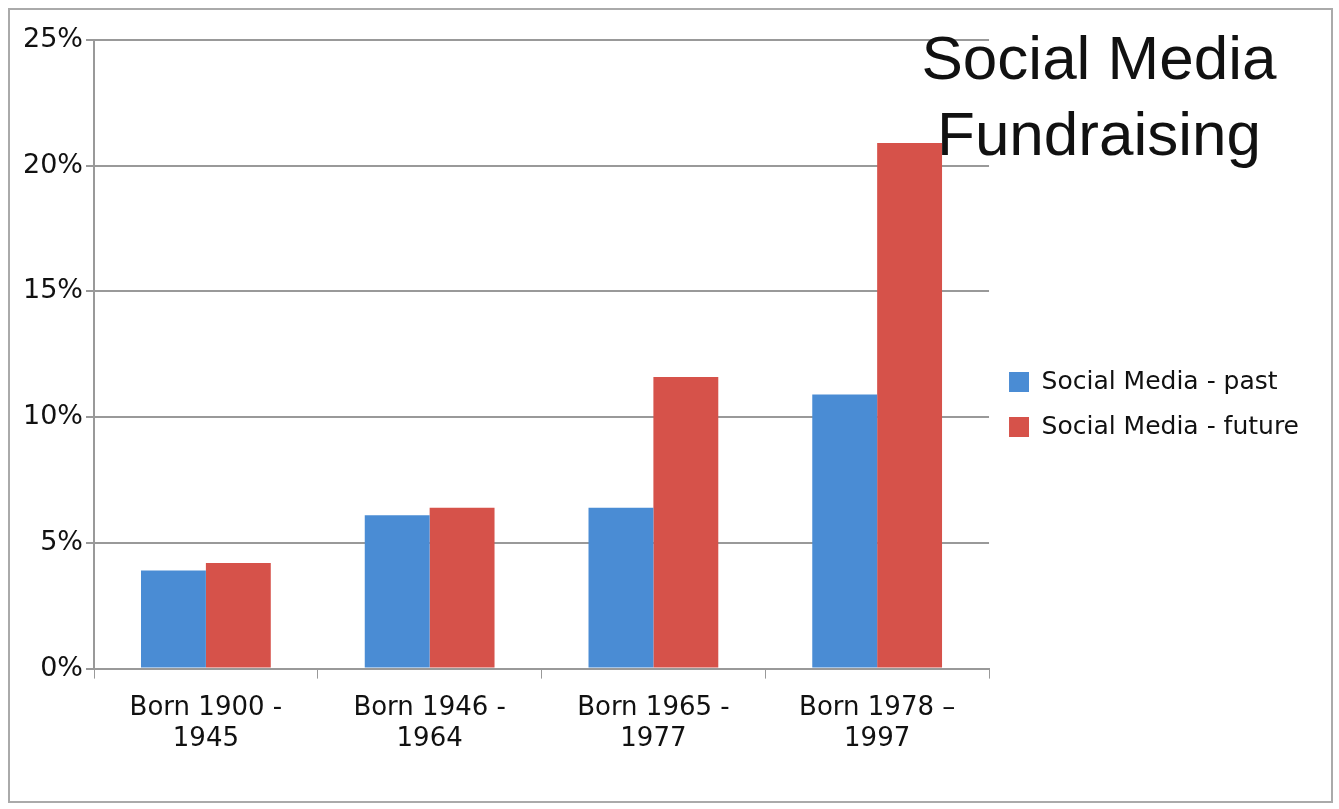  I want to click on x-tick-label: Born 1900 - 1945, so click(206, 721).